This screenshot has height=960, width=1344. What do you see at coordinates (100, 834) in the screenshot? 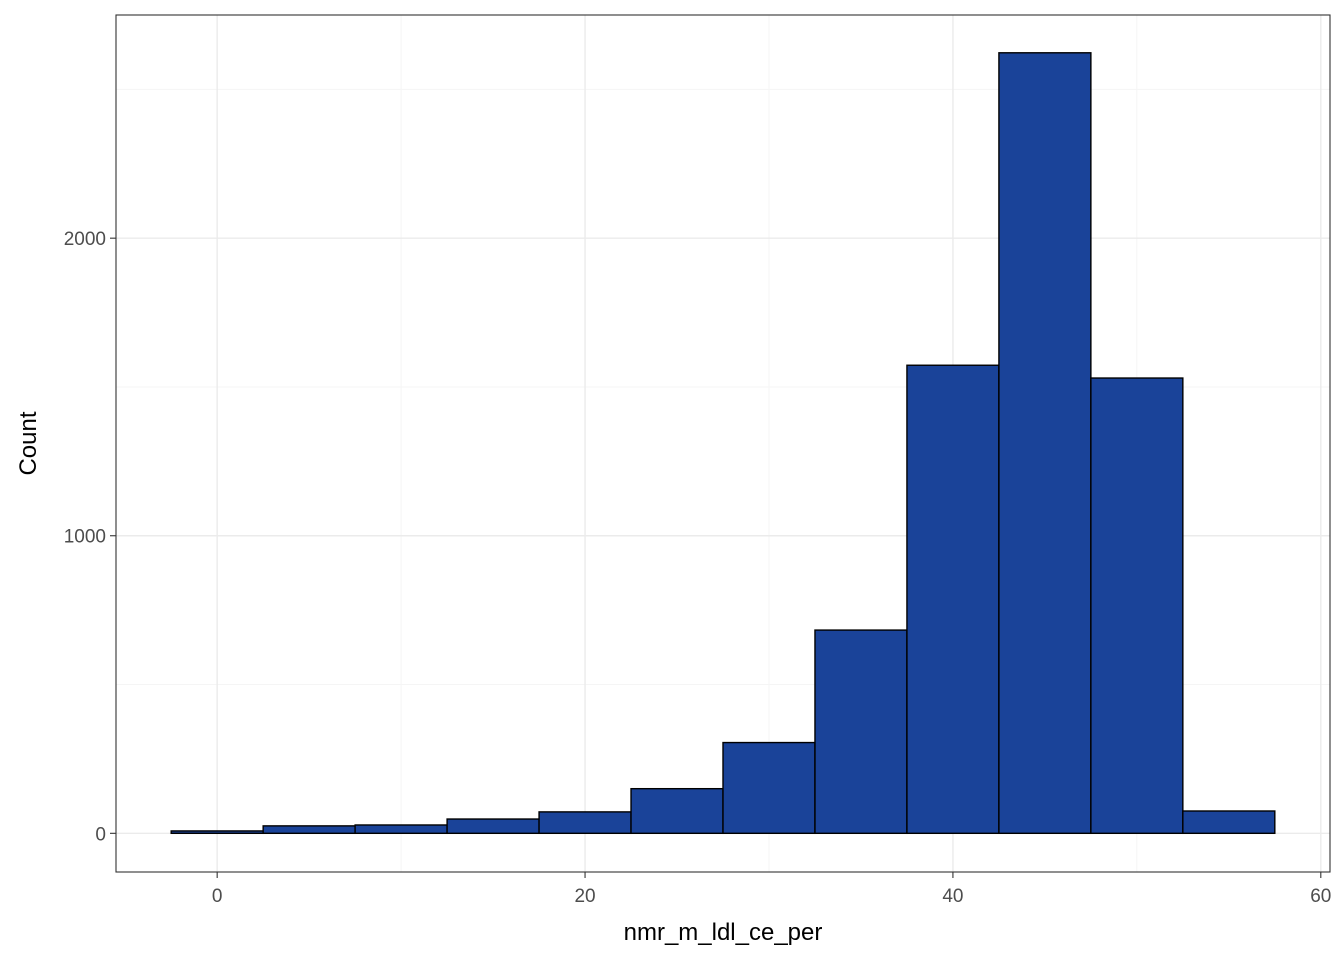
I see `y-tick-label: 0` at bounding box center [100, 834].